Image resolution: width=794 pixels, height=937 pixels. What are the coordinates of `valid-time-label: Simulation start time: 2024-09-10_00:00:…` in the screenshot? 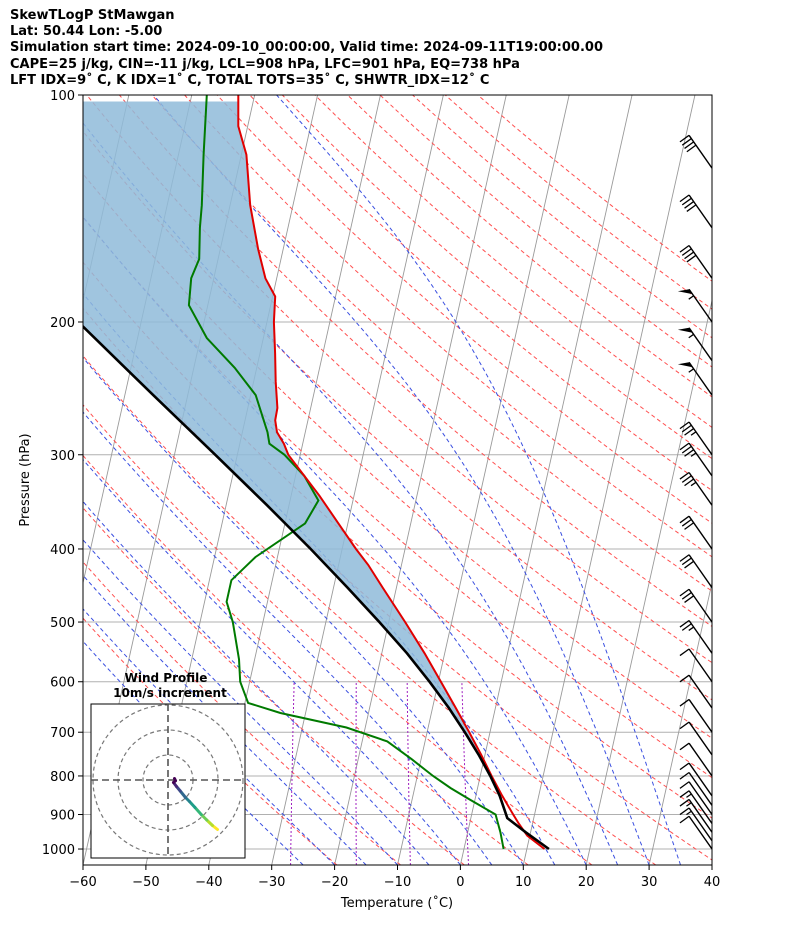 It's located at (306, 48).